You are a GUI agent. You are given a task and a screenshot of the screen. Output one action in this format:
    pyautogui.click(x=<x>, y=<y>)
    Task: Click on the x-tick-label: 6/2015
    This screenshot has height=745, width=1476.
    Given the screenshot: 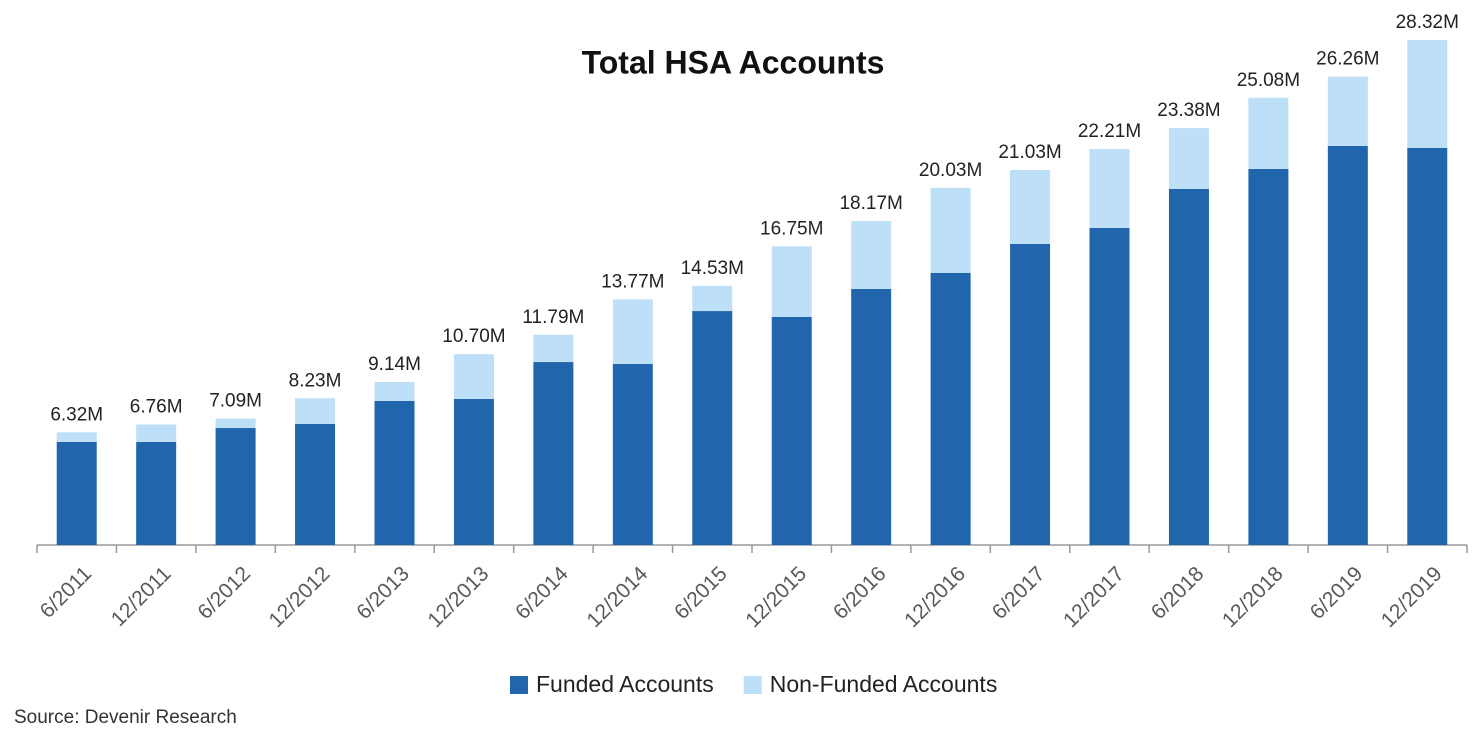 What is the action you would take?
    pyautogui.click(x=701, y=593)
    